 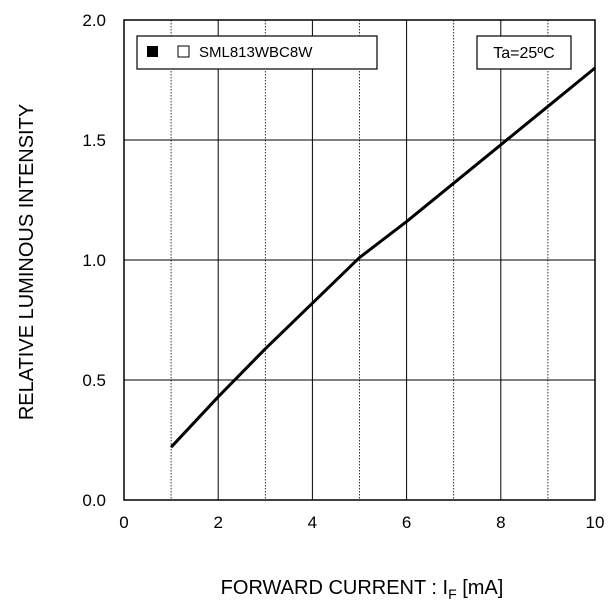 I want to click on x-tick-label: 0, so click(x=123, y=522).